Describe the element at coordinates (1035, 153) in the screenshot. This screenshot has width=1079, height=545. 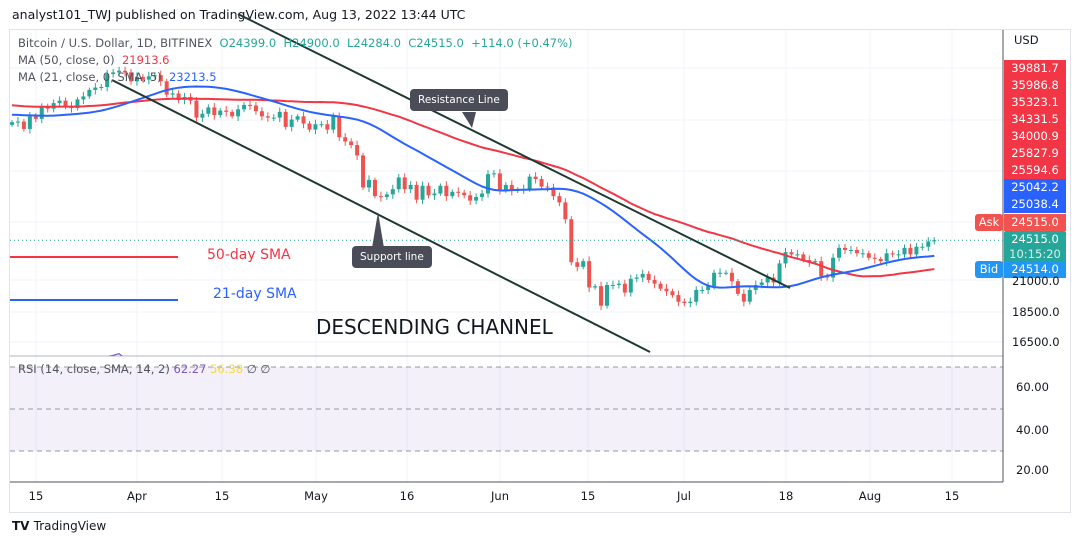
I see `order-price-label: 25827.9` at that location.